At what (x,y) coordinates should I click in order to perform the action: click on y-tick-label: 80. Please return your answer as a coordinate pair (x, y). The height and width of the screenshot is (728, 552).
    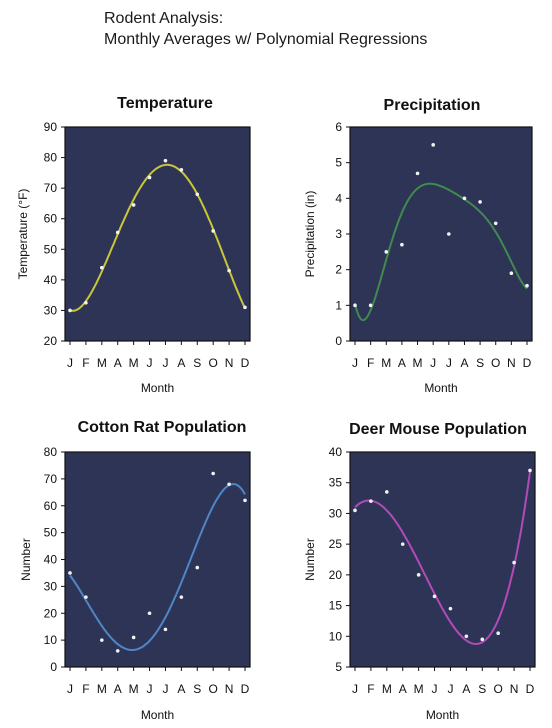
    Looking at the image, I should click on (51, 452).